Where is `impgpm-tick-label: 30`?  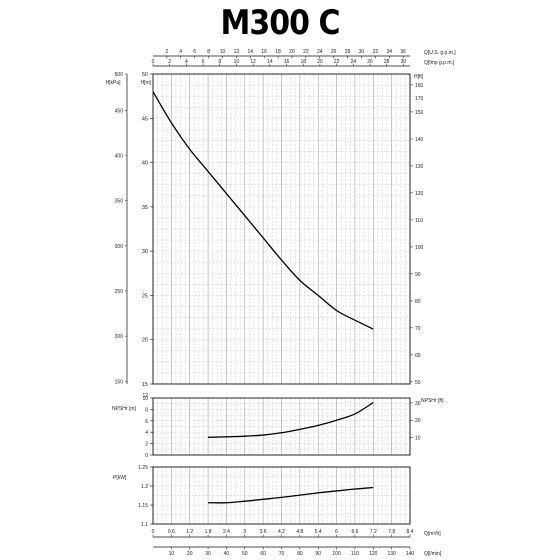 impgpm-tick-label: 30 is located at coordinates (404, 62).